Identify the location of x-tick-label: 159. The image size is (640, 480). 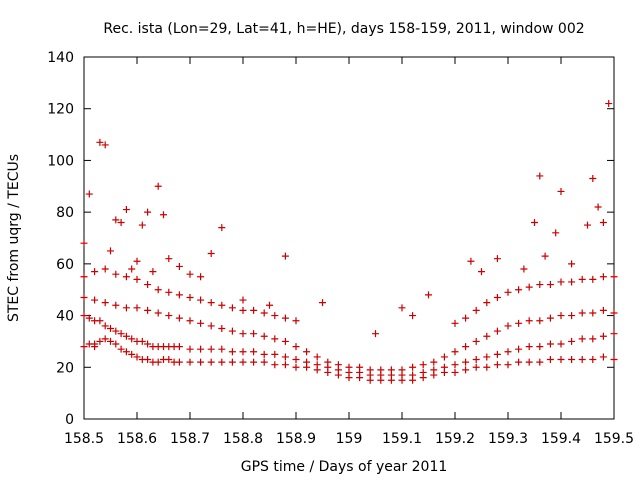
(349, 439).